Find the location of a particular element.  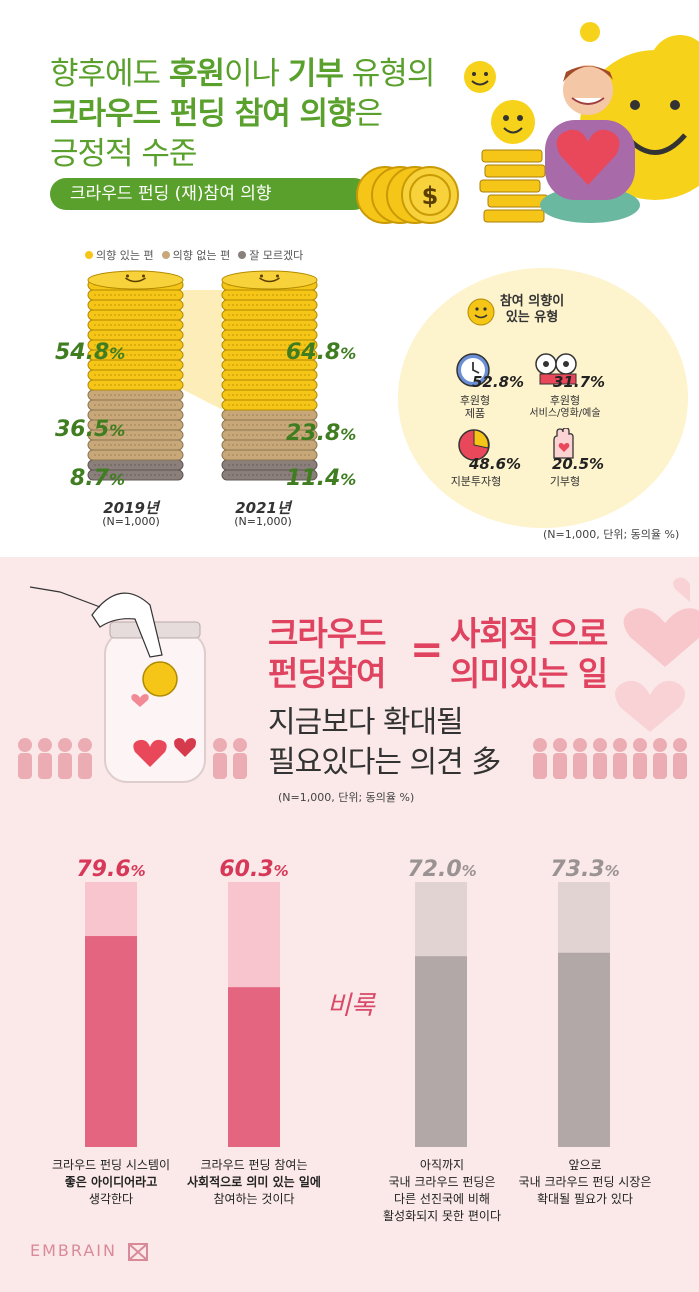

headline-pink-right-1: 사회적 으로 is located at coordinates (529, 633).